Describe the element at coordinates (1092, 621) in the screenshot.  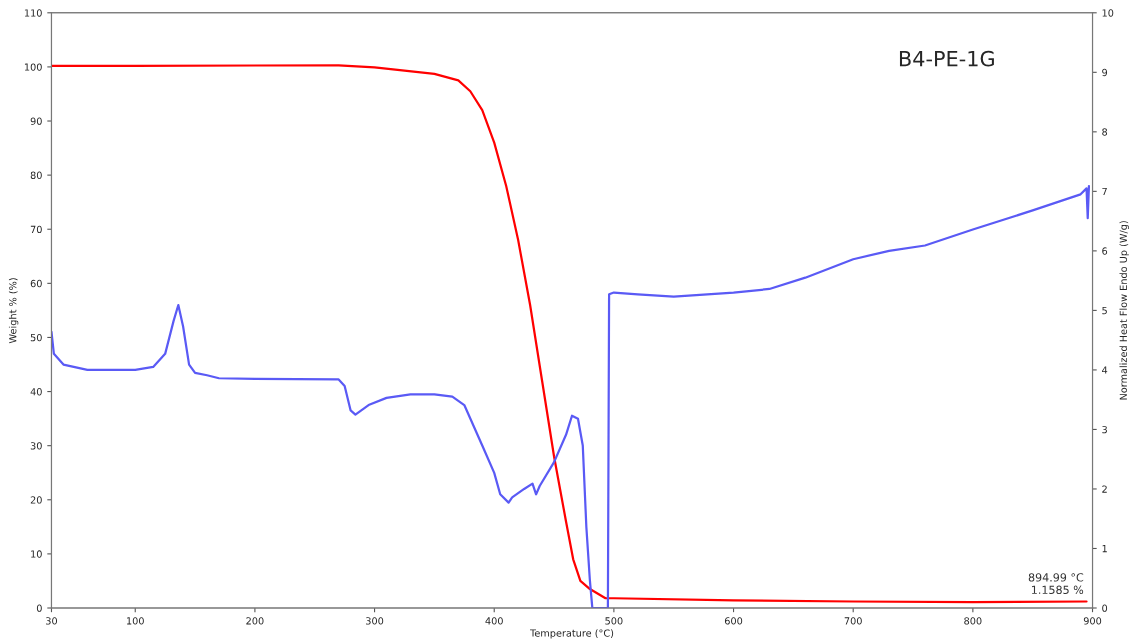
I see `x-tick-label: 900` at that location.